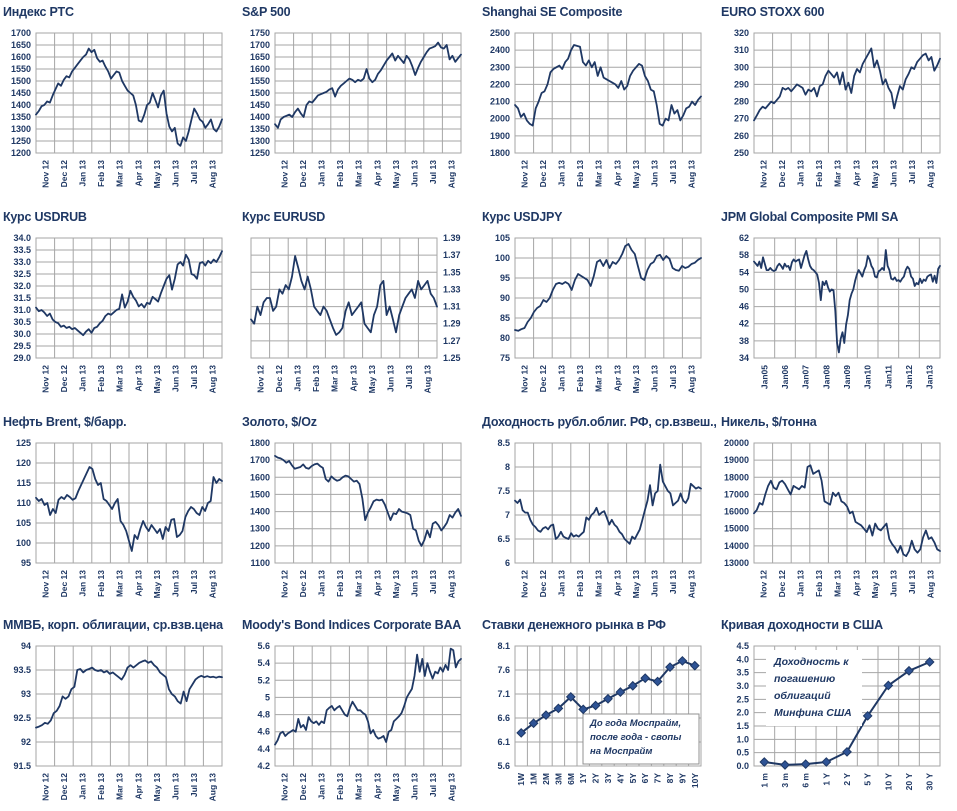 The height and width of the screenshot is (811, 957). What do you see at coordinates (930, 377) in the screenshot?
I see `x-tick-label: Jan13` at bounding box center [930, 377].